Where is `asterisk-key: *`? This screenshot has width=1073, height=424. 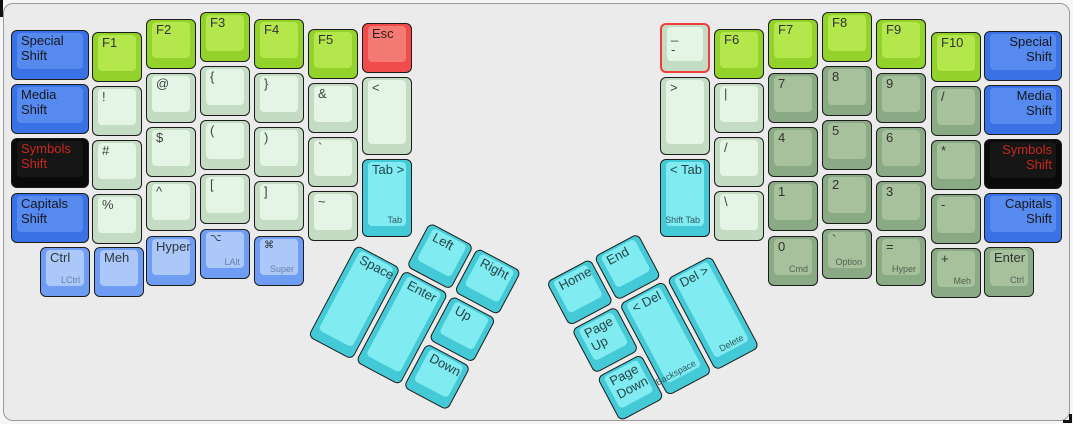 asterisk-key: * is located at coordinates (956, 165).